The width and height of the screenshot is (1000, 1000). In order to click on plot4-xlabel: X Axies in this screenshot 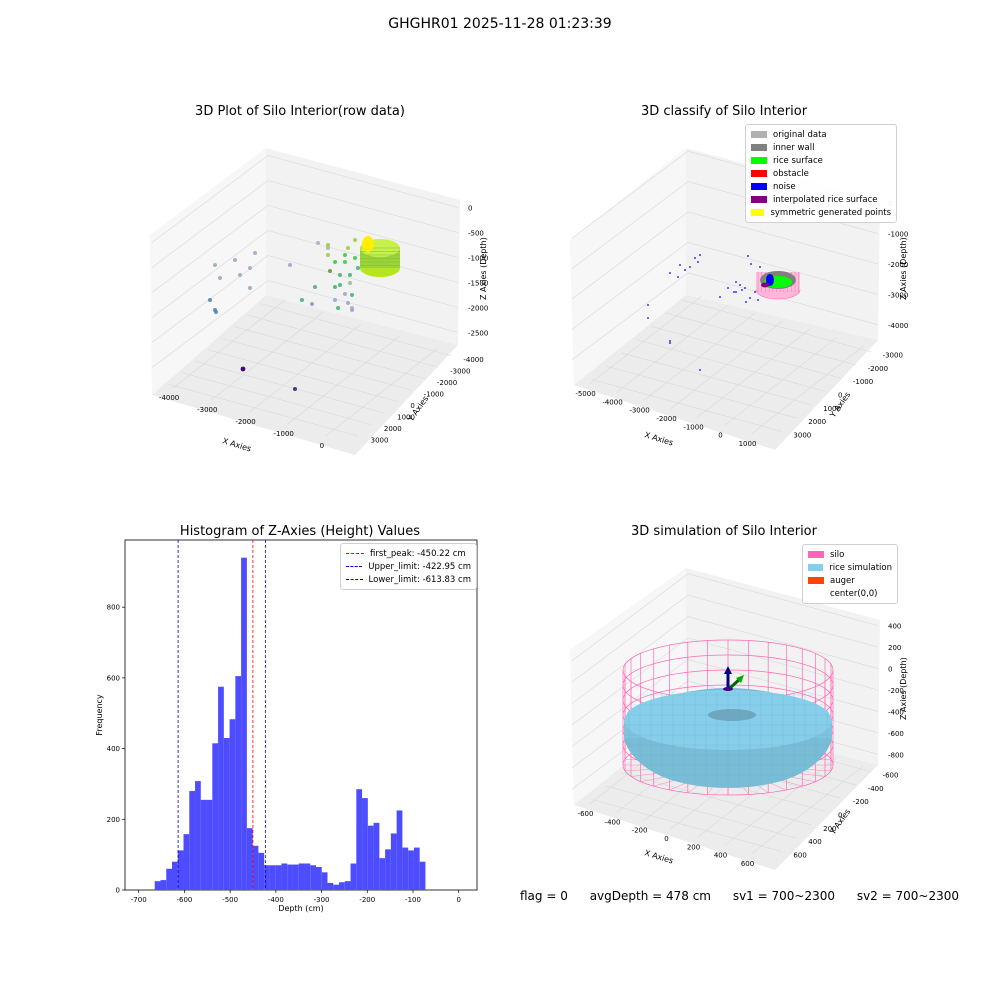, I will do `click(658, 856)`.